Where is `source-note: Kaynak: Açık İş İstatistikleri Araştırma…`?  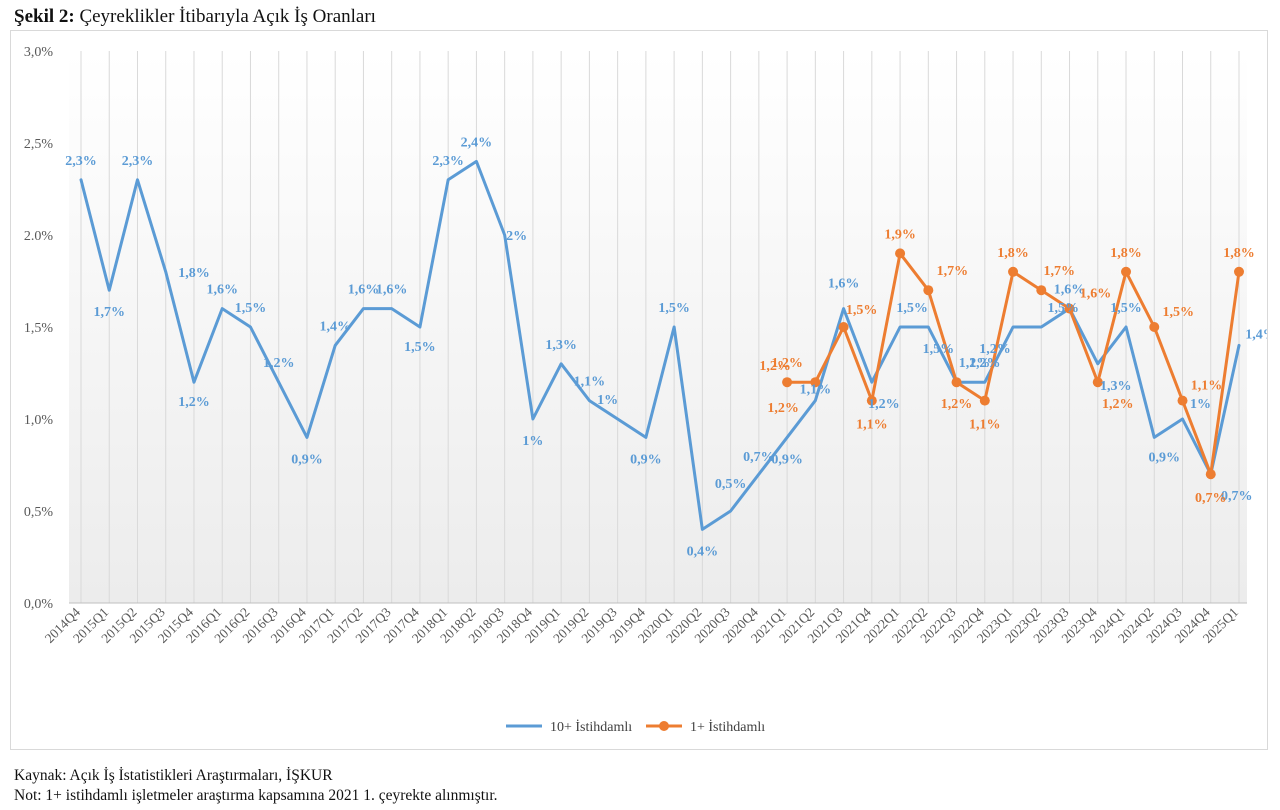 source-note: Kaynak: Açık İş İstatistikleri Araştırma… is located at coordinates (173, 775).